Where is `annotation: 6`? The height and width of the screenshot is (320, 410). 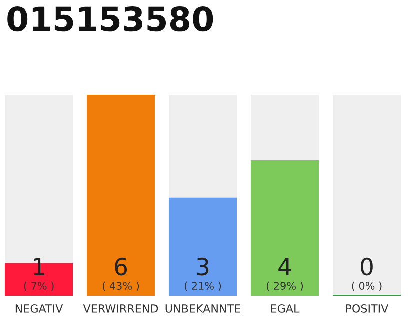
annotation: 6 is located at coordinates (121, 267).